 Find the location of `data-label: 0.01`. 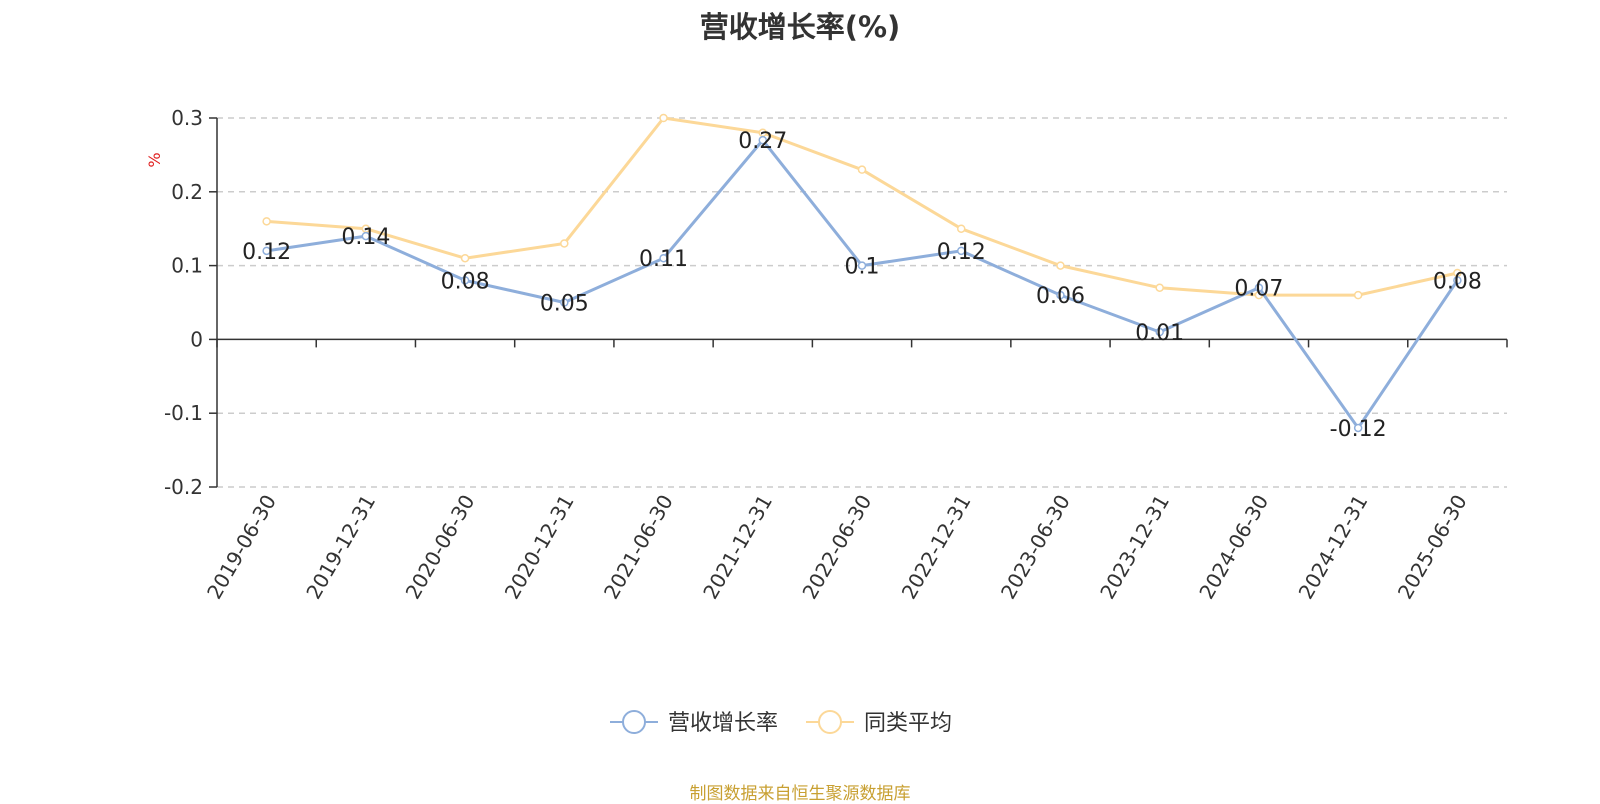

data-label: 0.01 is located at coordinates (1159, 333).